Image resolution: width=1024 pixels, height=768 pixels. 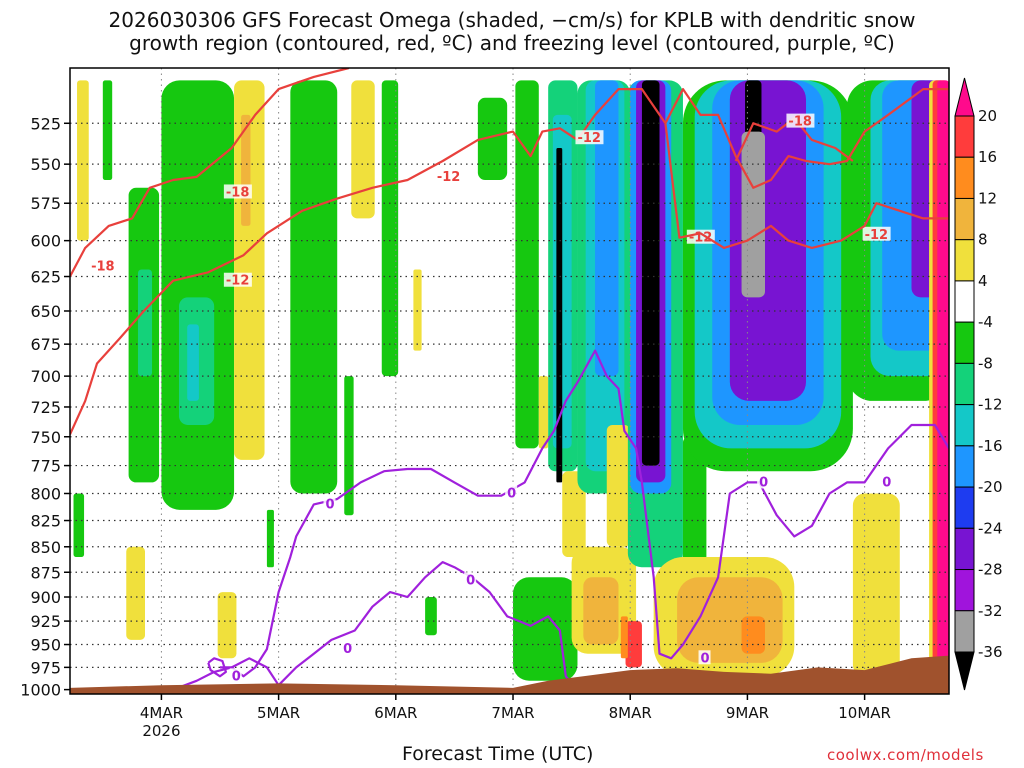 I want to click on y-tick-label-600: 600, so click(x=45, y=241).